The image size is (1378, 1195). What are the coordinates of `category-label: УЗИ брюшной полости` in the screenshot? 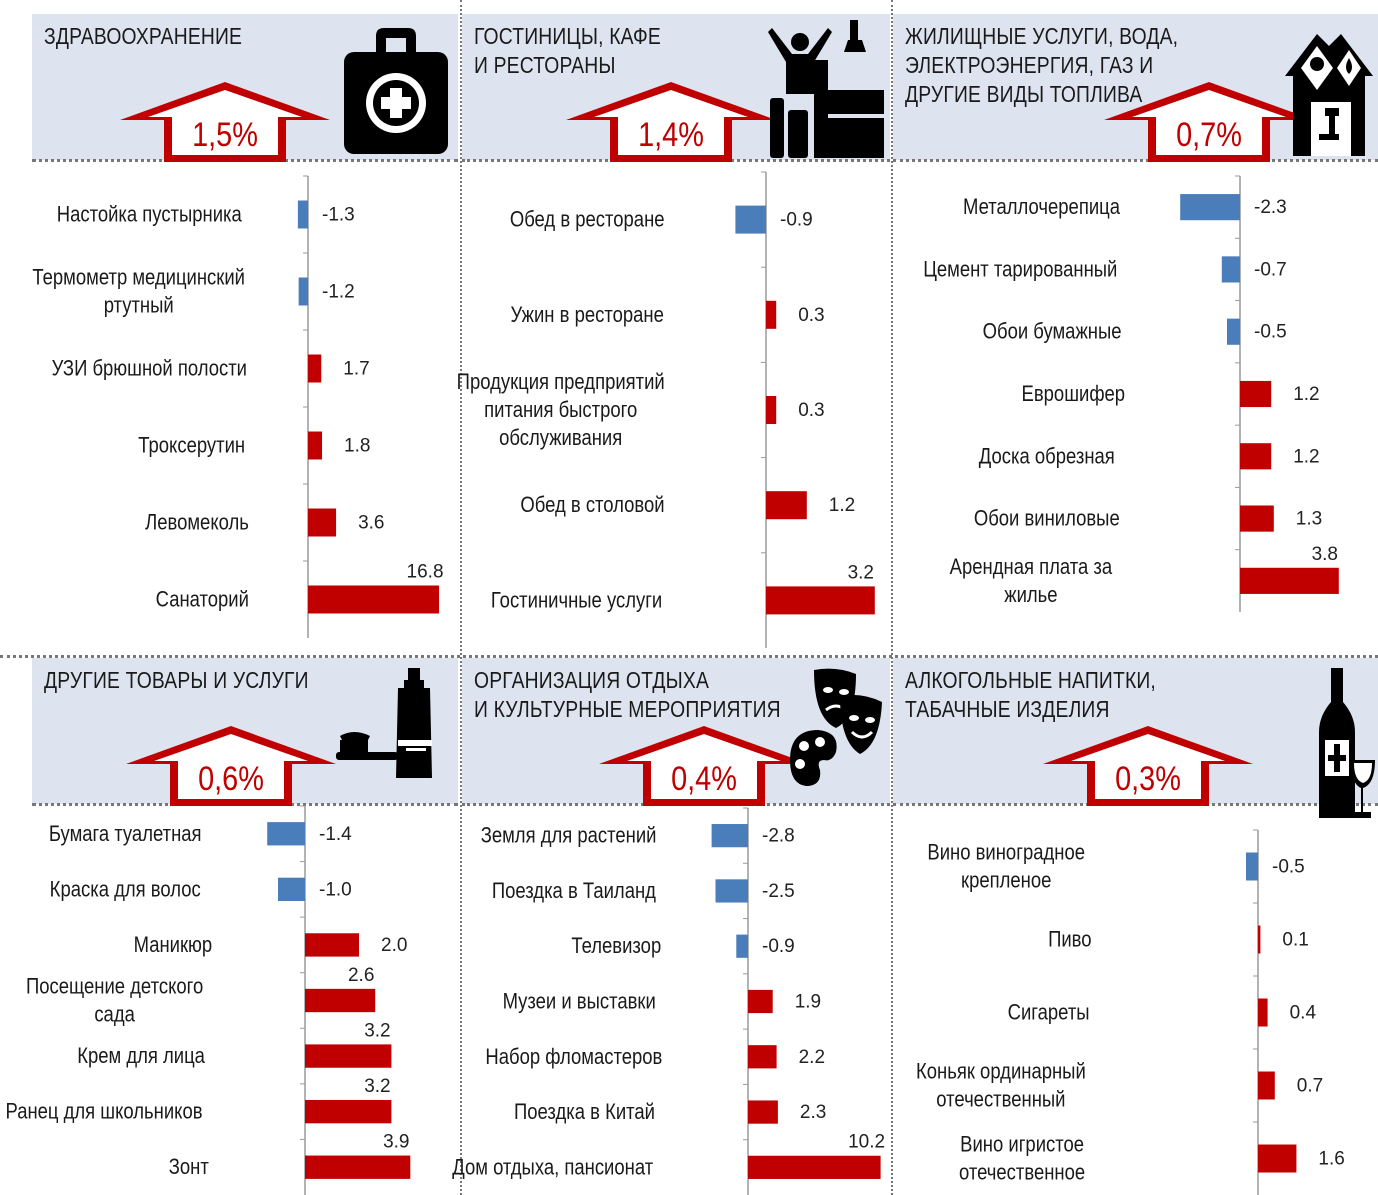 It's located at (149, 369).